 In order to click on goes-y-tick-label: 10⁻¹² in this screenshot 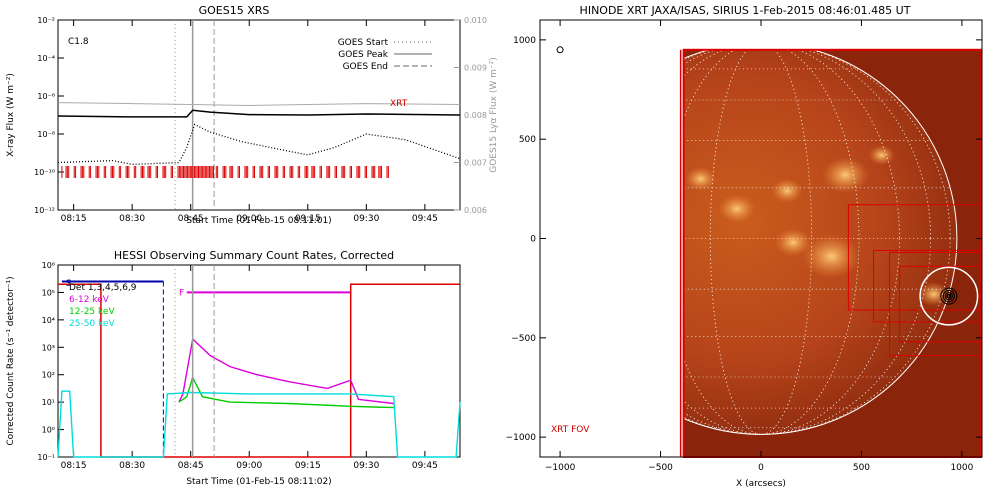, I will do `click(44, 210)`.